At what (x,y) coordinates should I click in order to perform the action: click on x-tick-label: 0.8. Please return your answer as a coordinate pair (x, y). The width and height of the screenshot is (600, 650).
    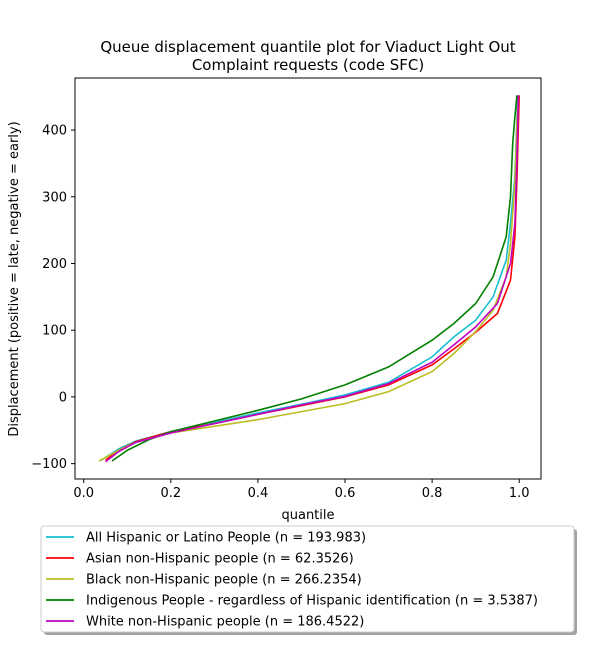
    Looking at the image, I should click on (432, 493).